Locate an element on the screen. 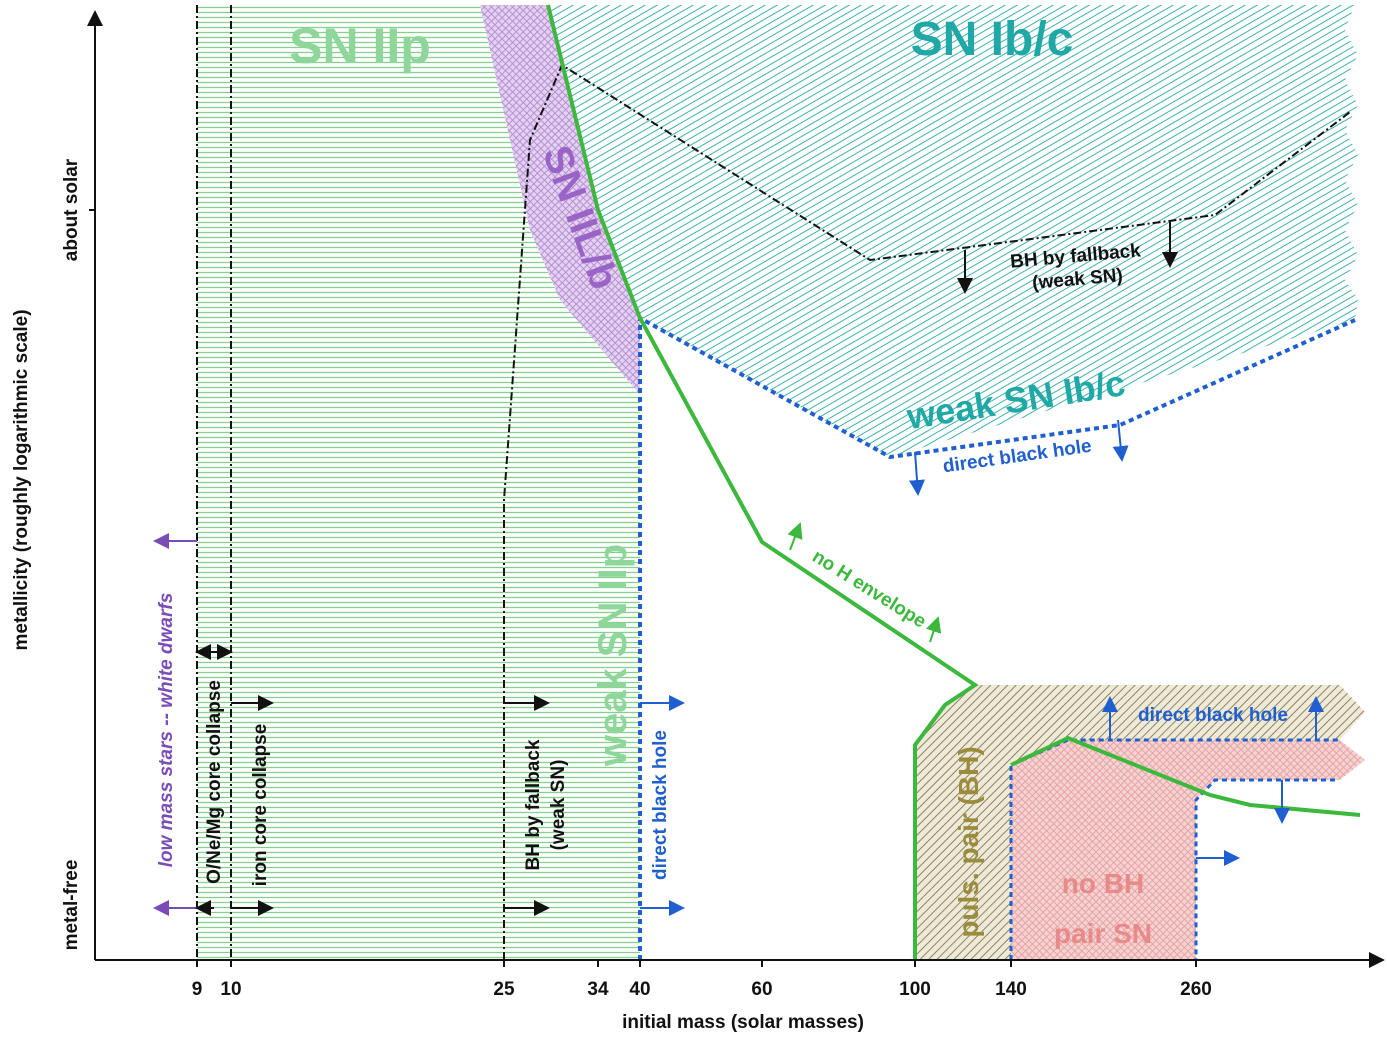  boundary-label: iron core collapse is located at coordinates (260, 805).